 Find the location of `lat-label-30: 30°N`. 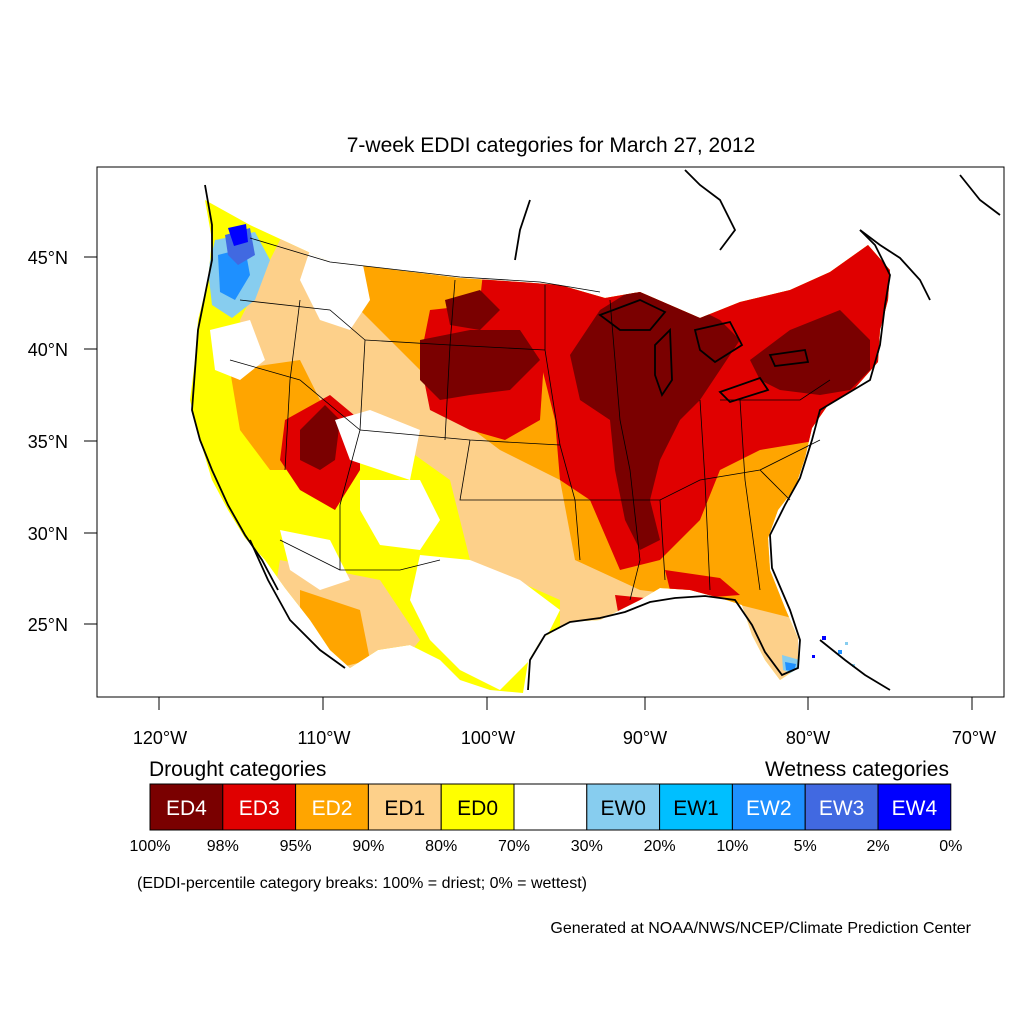

lat-label-30: 30°N is located at coordinates (48, 534).